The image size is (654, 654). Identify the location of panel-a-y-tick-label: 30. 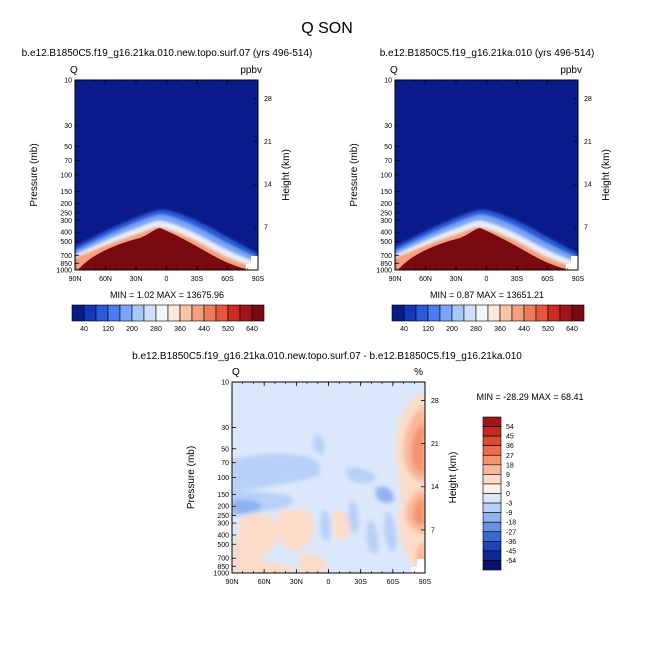
(68, 126).